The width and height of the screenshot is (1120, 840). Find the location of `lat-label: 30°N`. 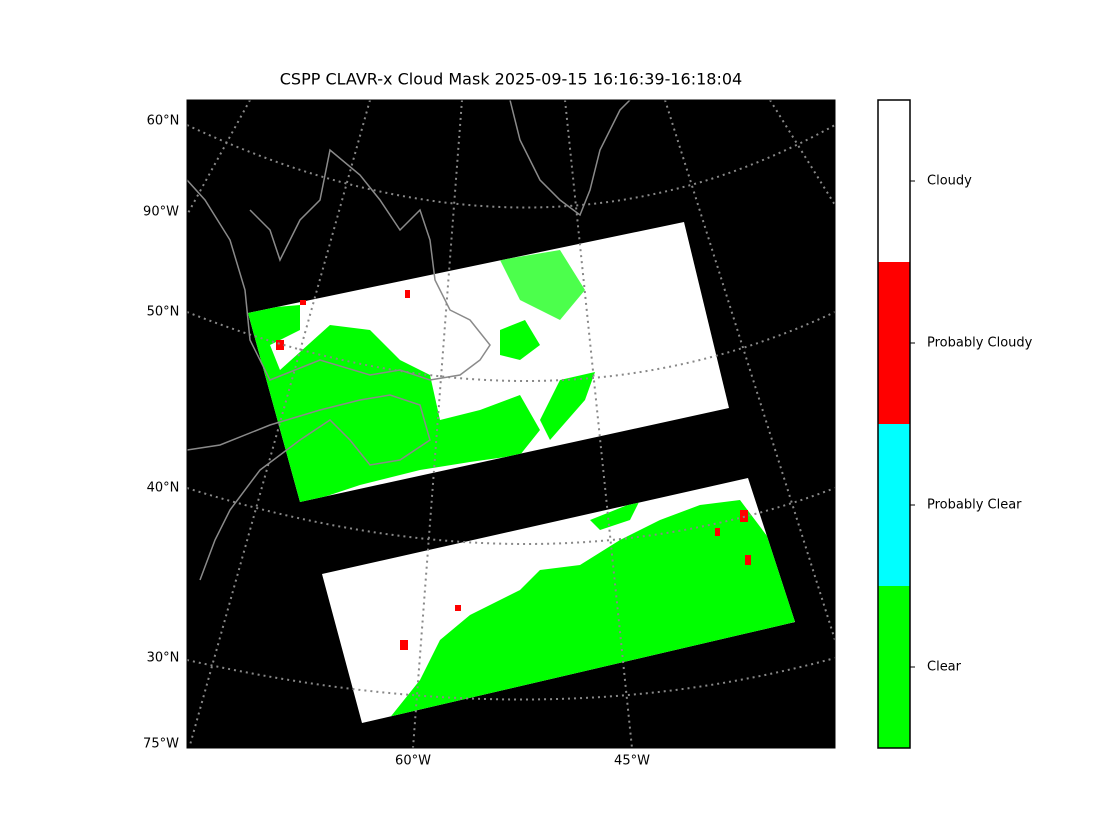

lat-label: 30°N is located at coordinates (163, 658).